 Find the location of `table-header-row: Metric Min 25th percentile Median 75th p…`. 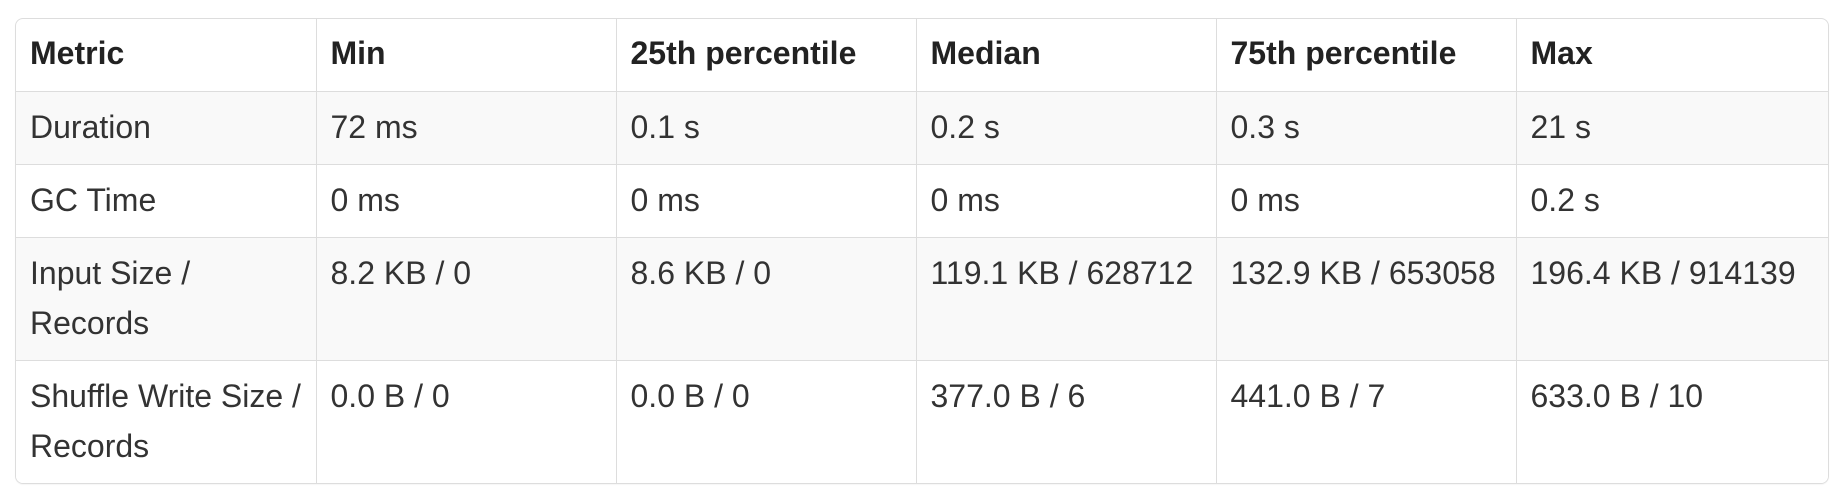

table-header-row: Metric Min 25th percentile Median 75th p… is located at coordinates (922, 55).